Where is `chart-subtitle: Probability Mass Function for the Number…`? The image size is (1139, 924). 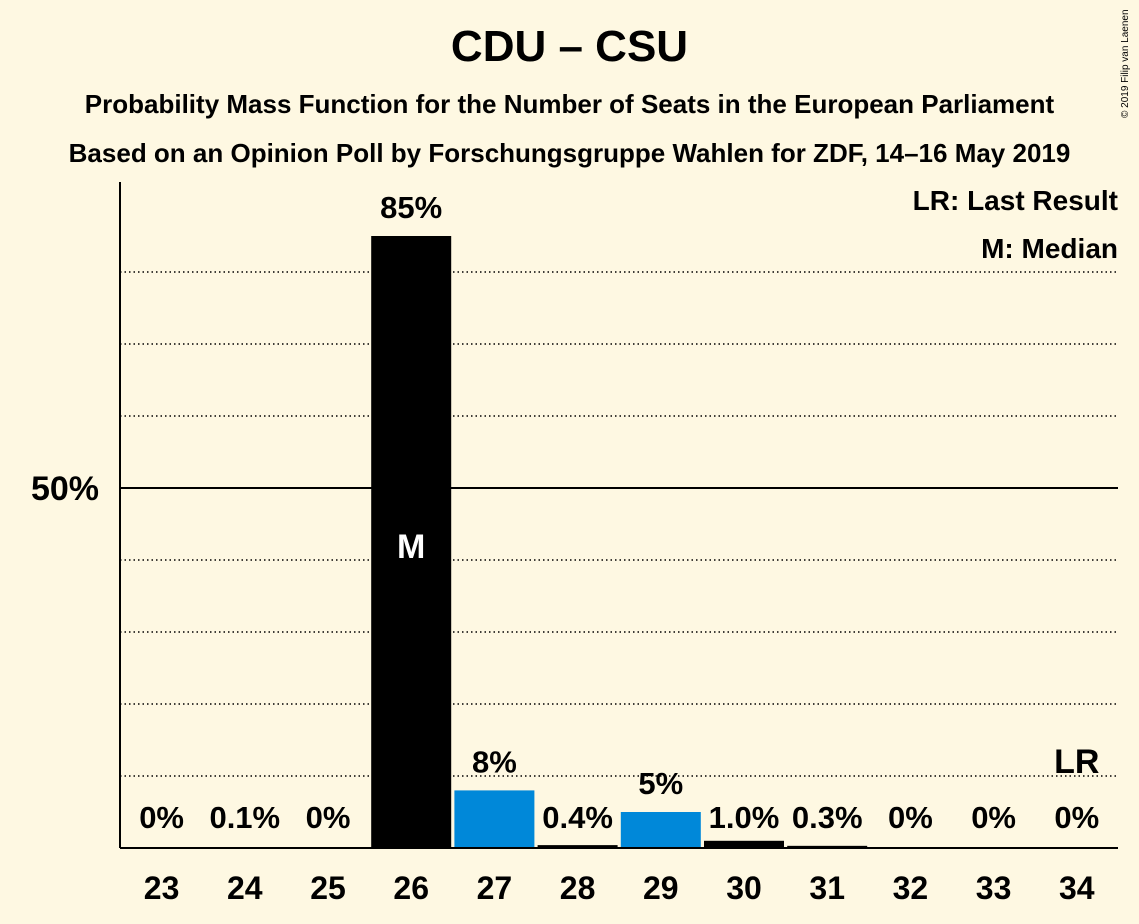
chart-subtitle: Probability Mass Function for the Number… is located at coordinates (569, 104).